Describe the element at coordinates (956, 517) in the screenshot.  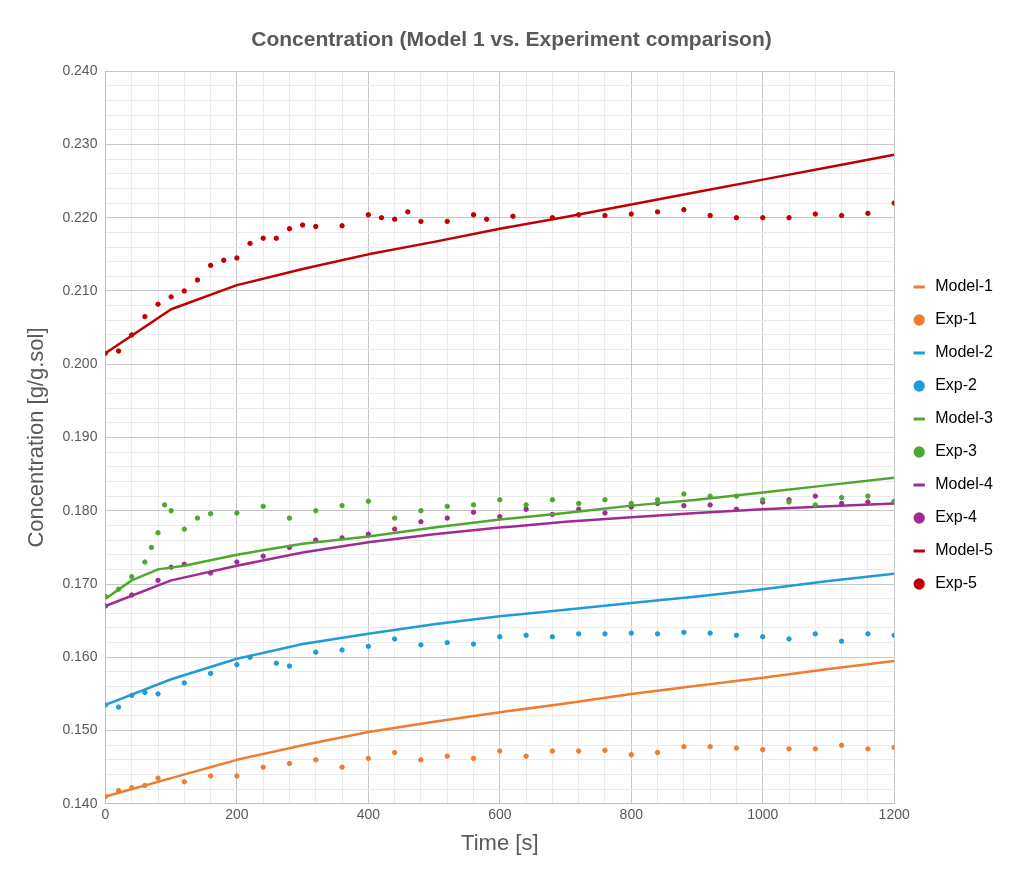
I see `legend-label: Exp-4` at that location.